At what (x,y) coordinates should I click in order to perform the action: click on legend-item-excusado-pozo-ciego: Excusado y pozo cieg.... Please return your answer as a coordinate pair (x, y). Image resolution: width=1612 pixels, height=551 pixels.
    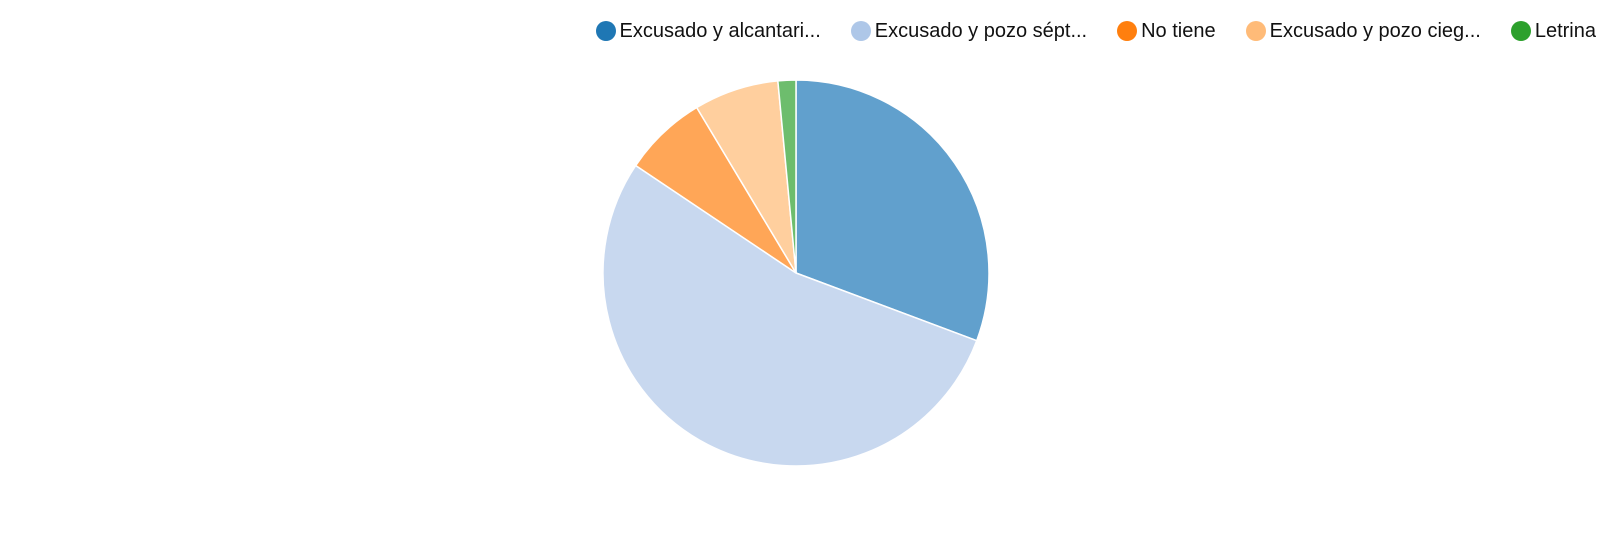
    Looking at the image, I should click on (1363, 31).